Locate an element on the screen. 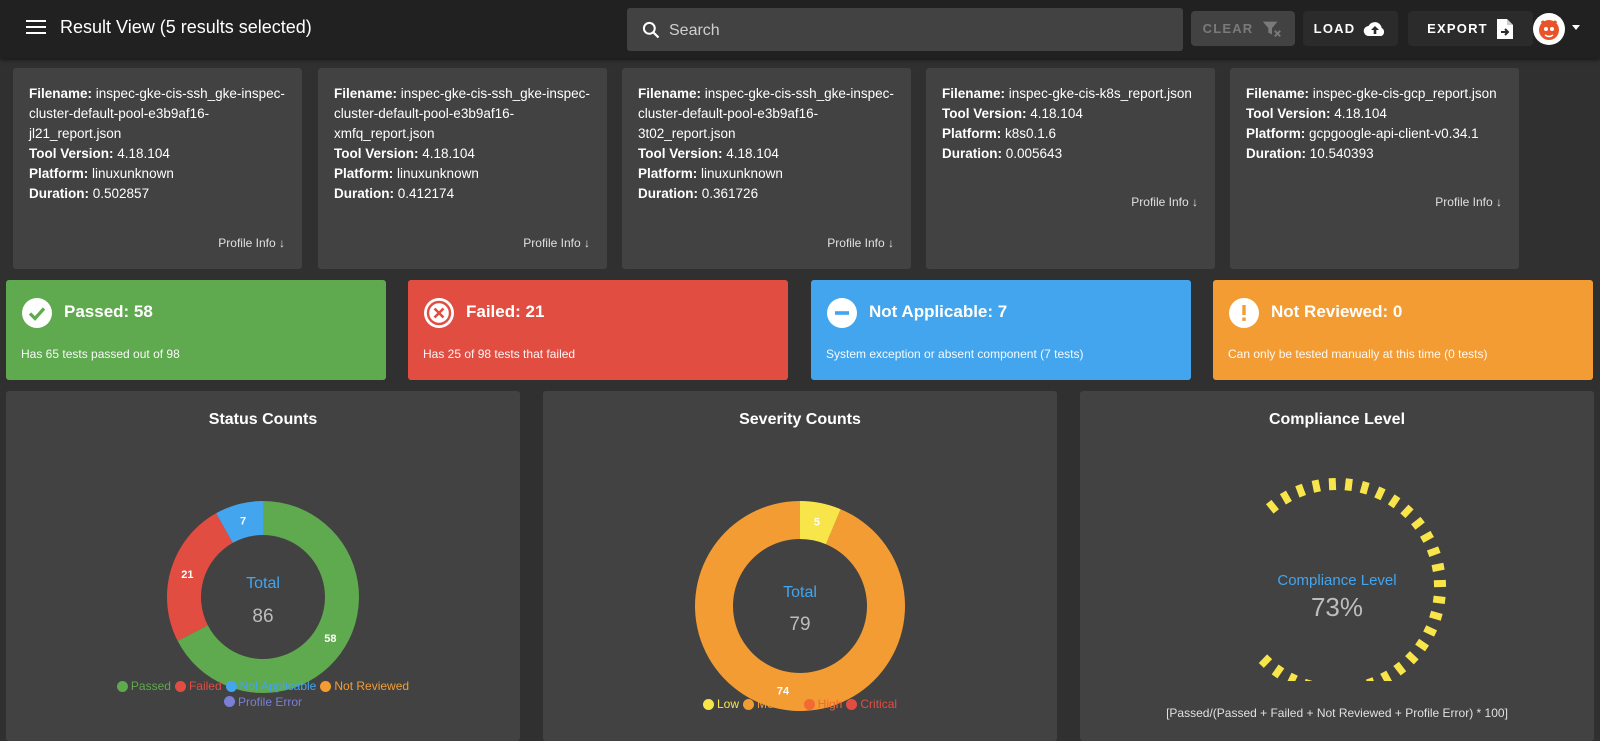 The image size is (1600, 741). legend-item: Not Applicable is located at coordinates (271, 686).